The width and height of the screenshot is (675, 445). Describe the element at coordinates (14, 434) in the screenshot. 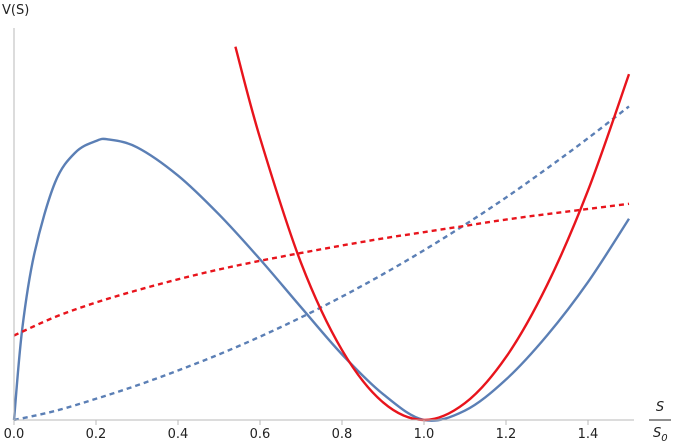

I see `x-tick-label: 0.0` at that location.